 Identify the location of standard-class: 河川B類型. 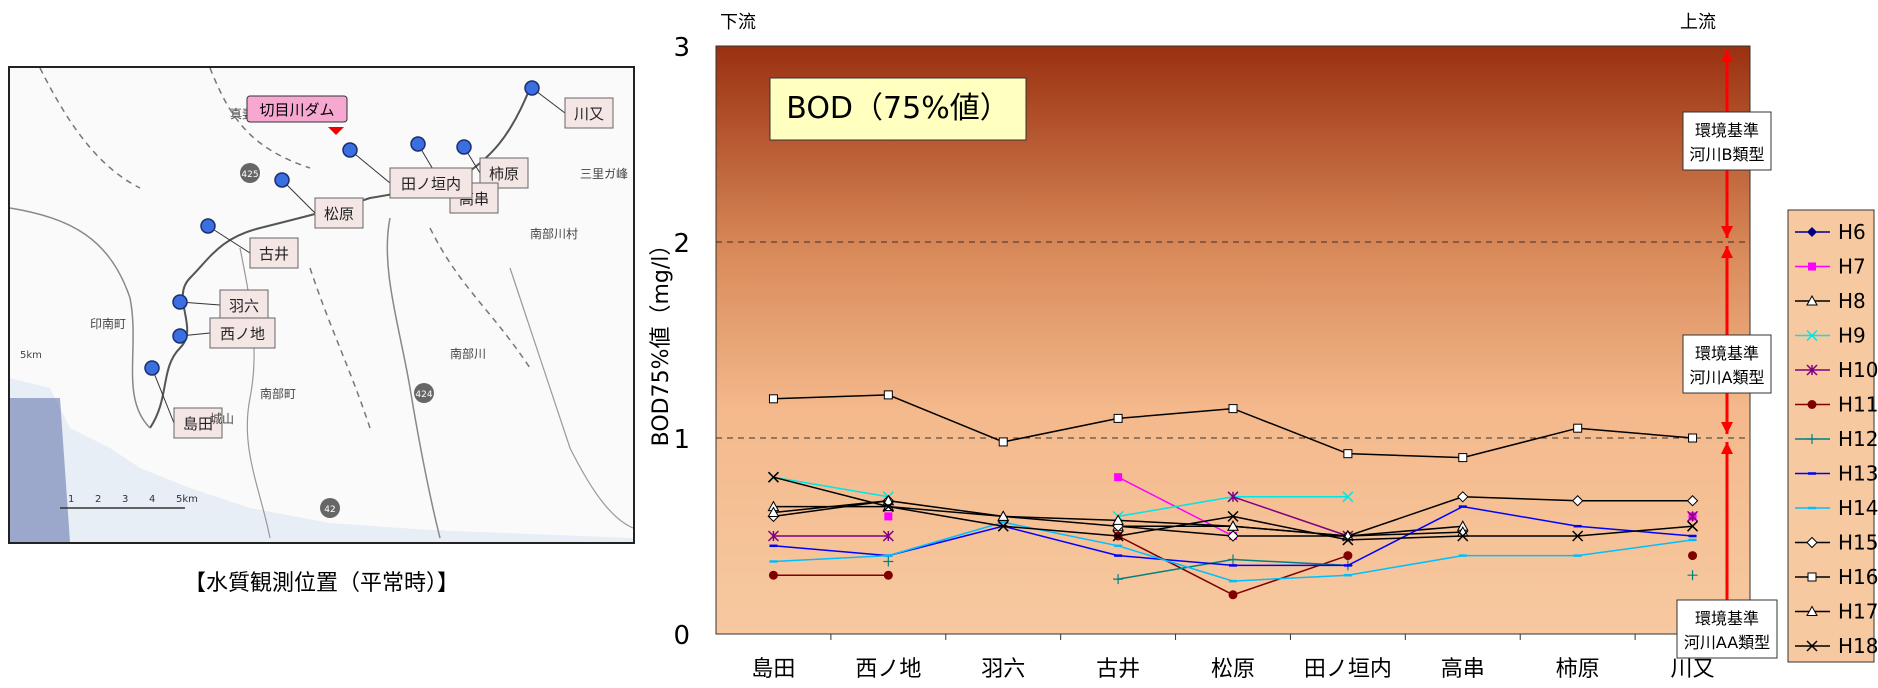
(1727, 154).